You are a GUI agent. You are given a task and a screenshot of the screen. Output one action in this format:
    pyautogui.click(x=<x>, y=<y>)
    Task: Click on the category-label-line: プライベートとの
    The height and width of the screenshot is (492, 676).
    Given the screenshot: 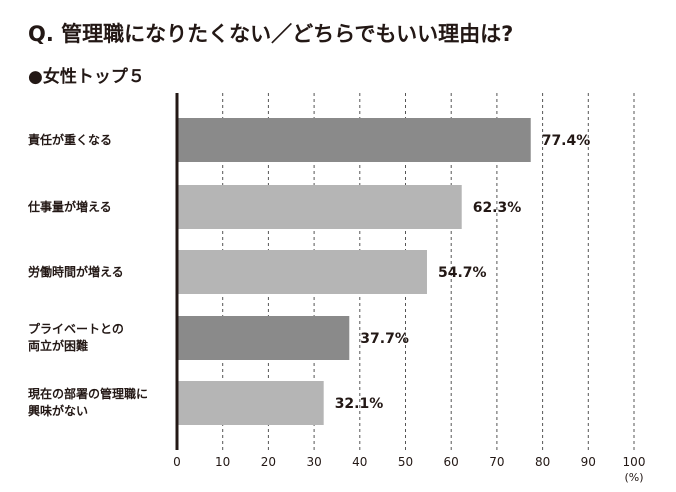 What is the action you would take?
    pyautogui.click(x=76, y=329)
    